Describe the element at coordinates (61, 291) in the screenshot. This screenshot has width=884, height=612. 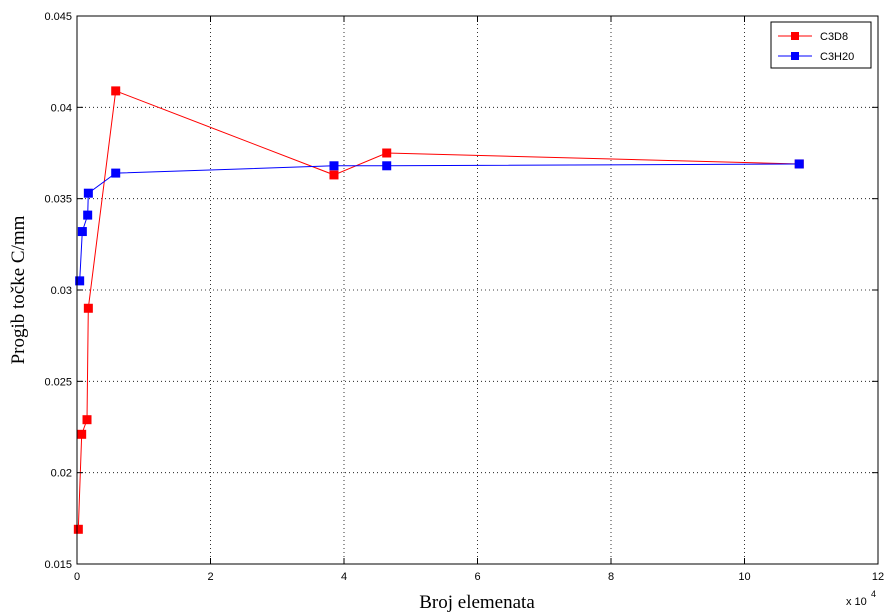
I see `y-tick-label: 0.03` at that location.